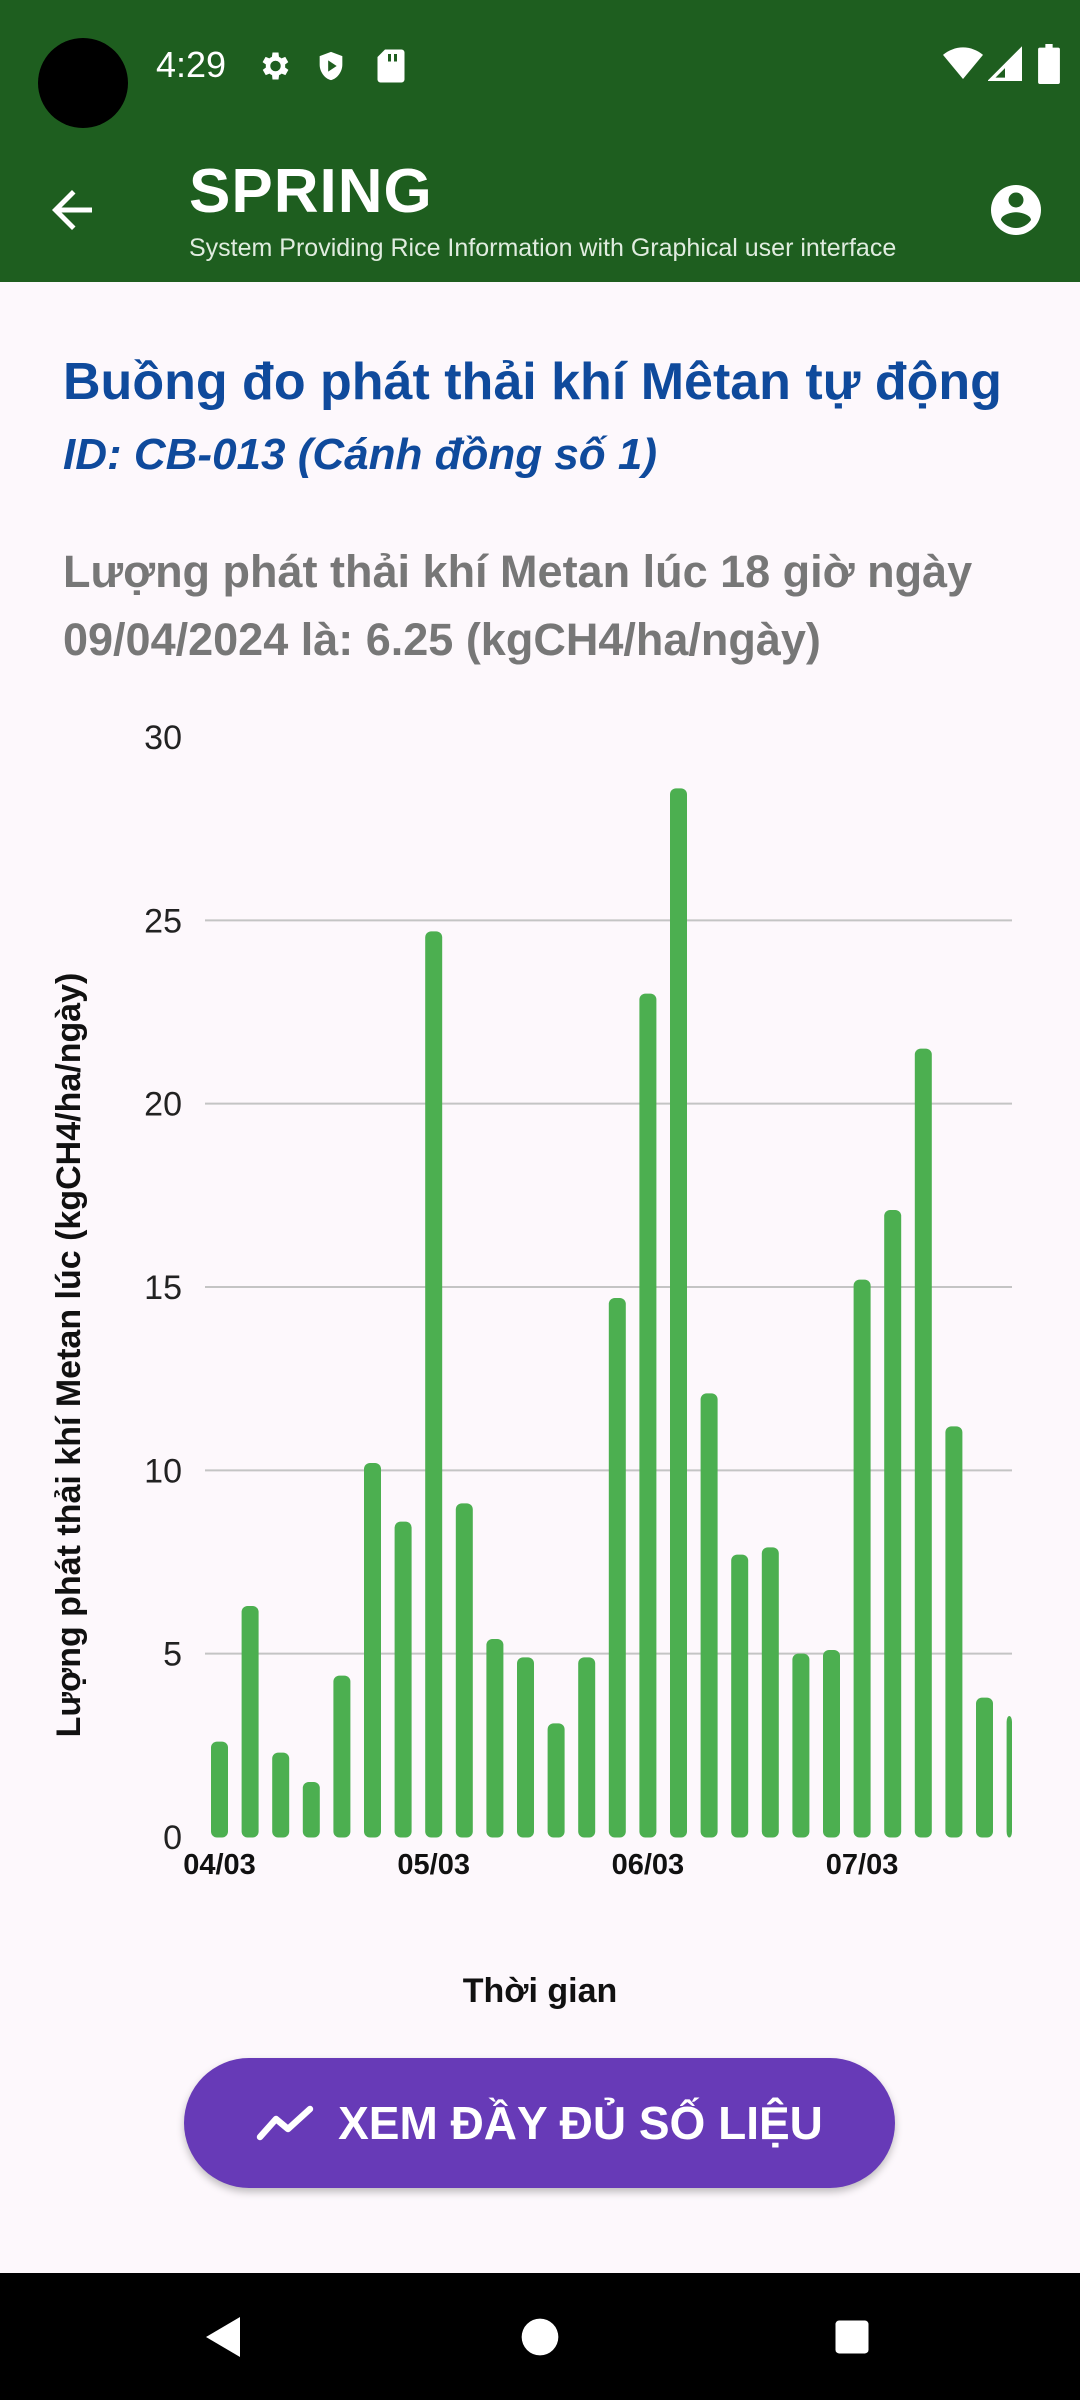 This screenshot has height=2400, width=1080. Describe the element at coordinates (852, 2337) in the screenshot. I see `recents-square-icon` at that location.